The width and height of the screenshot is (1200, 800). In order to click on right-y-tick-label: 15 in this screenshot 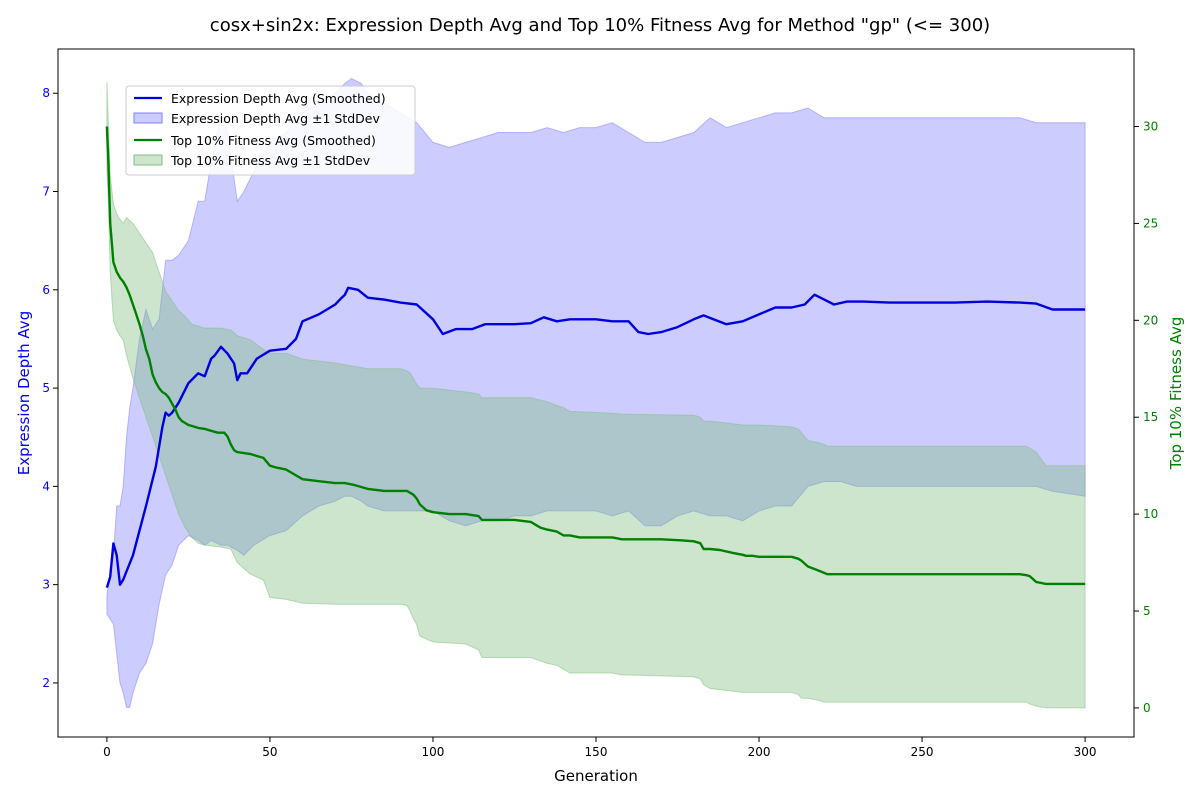, I will do `click(1150, 417)`.